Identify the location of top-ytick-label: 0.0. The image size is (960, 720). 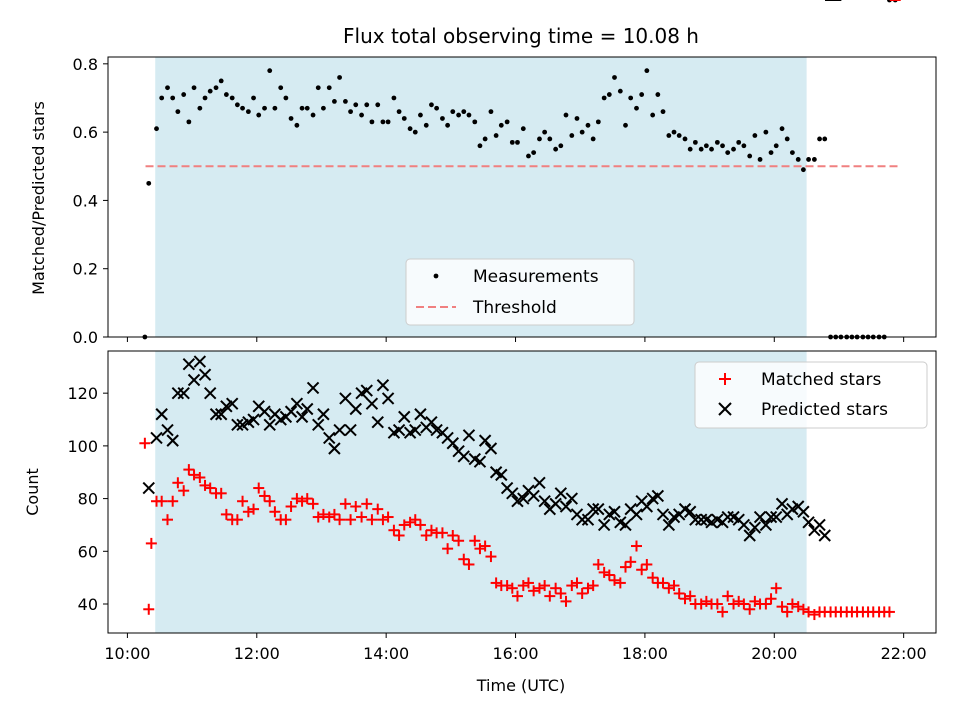
(85, 337).